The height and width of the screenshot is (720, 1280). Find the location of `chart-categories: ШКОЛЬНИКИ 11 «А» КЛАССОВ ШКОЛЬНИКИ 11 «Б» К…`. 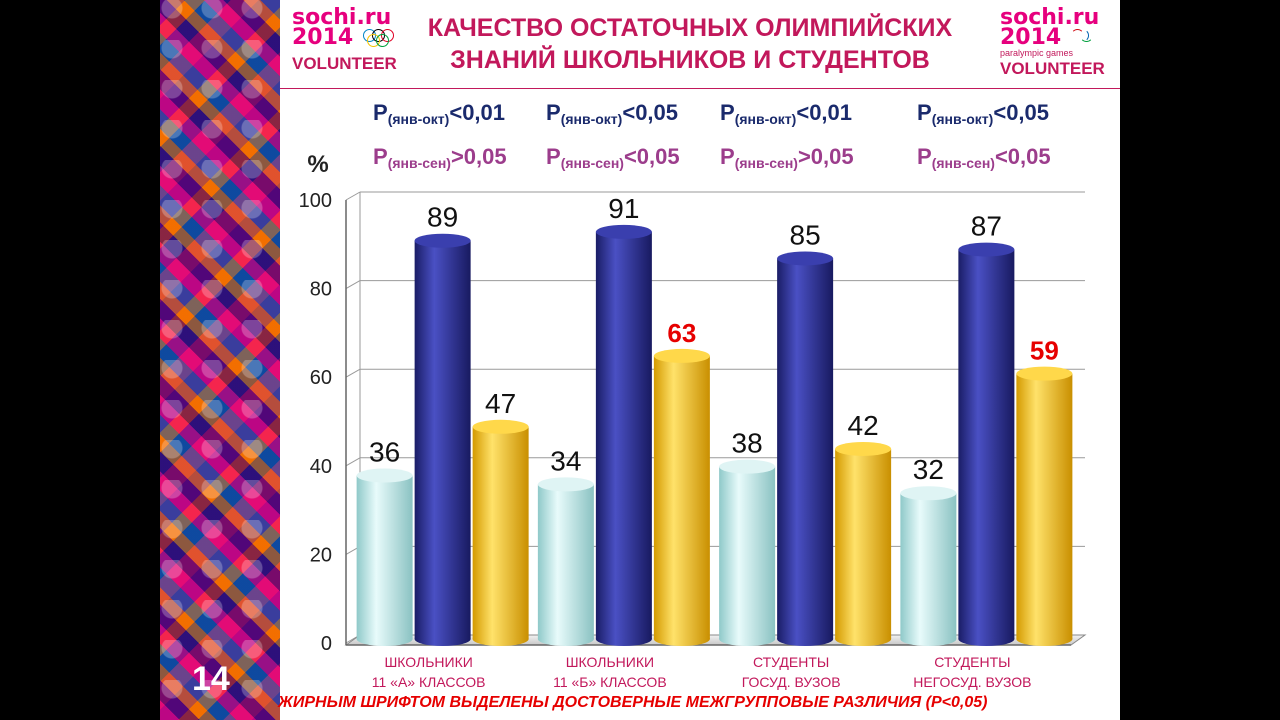

chart-categories: ШКОЛЬНИКИ 11 «А» КЛАССОВ ШКОЛЬНИКИ 11 «Б» К… is located at coordinates (702, 672).